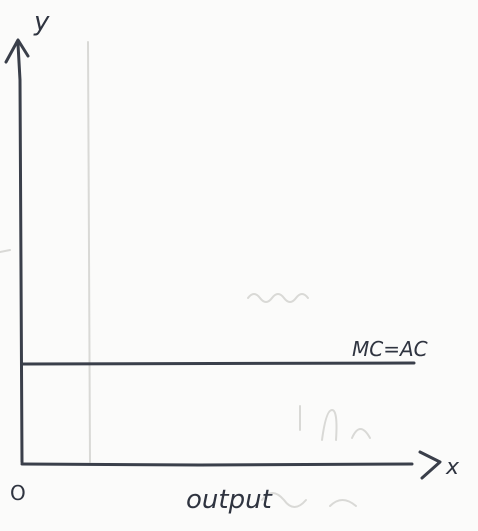 The width and height of the screenshot is (478, 531). I want to click on faint-tick, so click(5, 251).